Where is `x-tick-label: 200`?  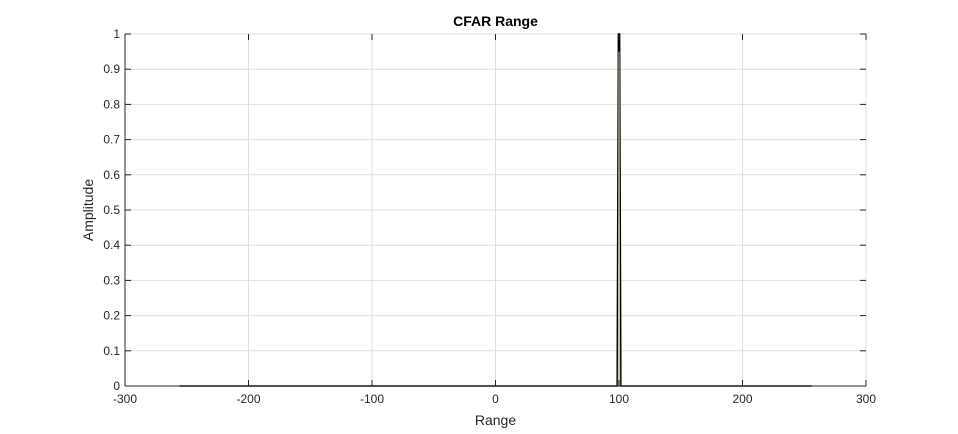 x-tick-label: 200 is located at coordinates (742, 399).